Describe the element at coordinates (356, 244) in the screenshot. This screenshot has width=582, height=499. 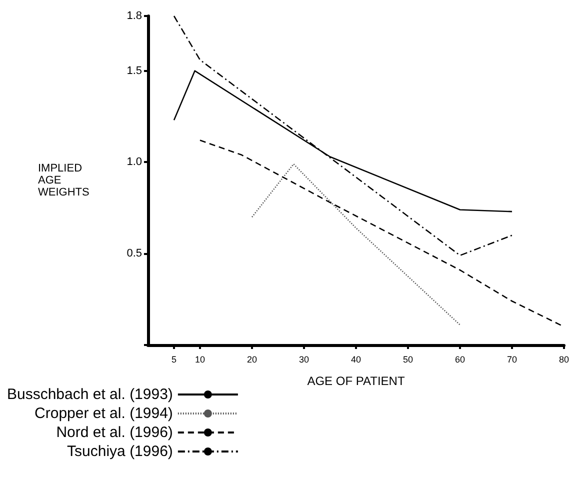
I see `line-series` at that location.